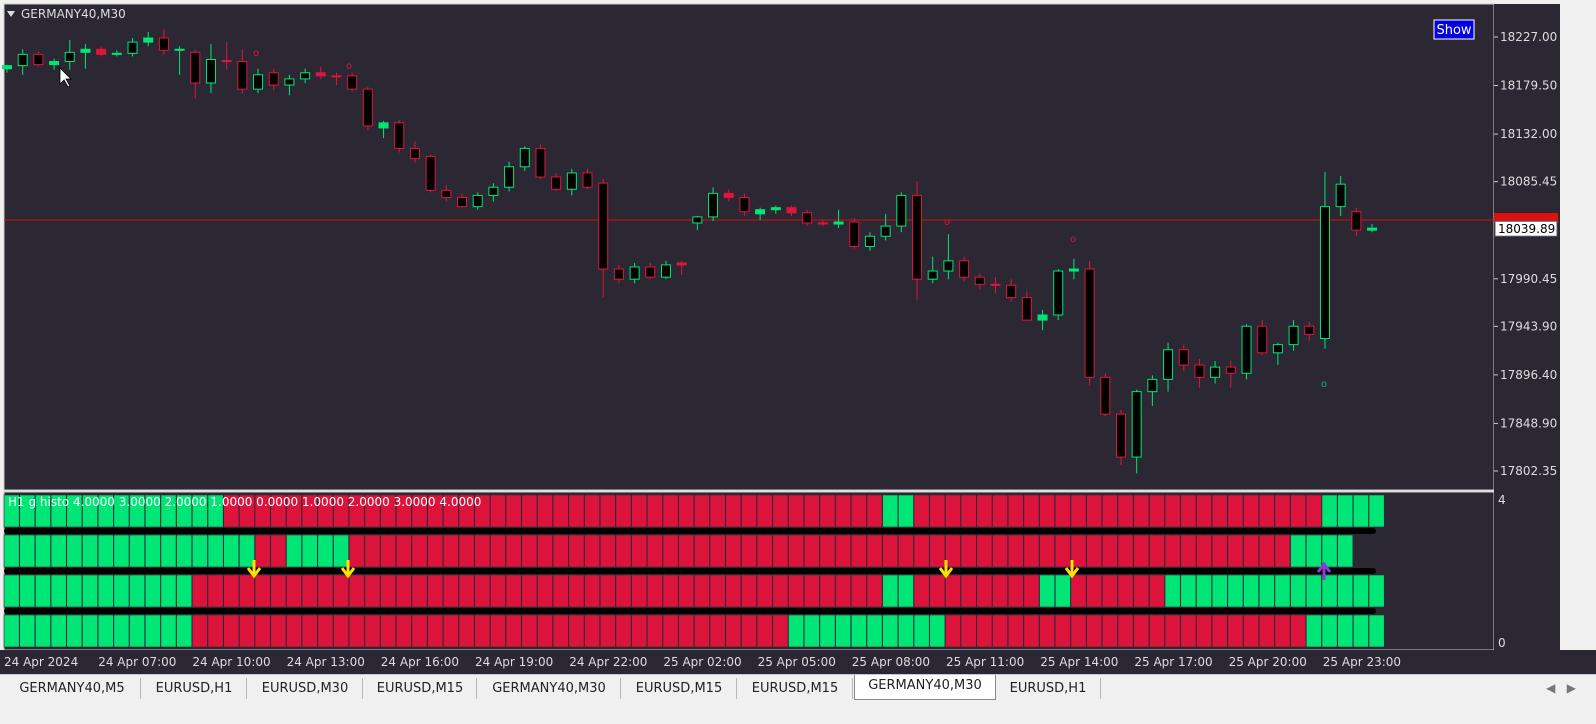  I want to click on time-label: 24 Apr 07:00, so click(137, 662).